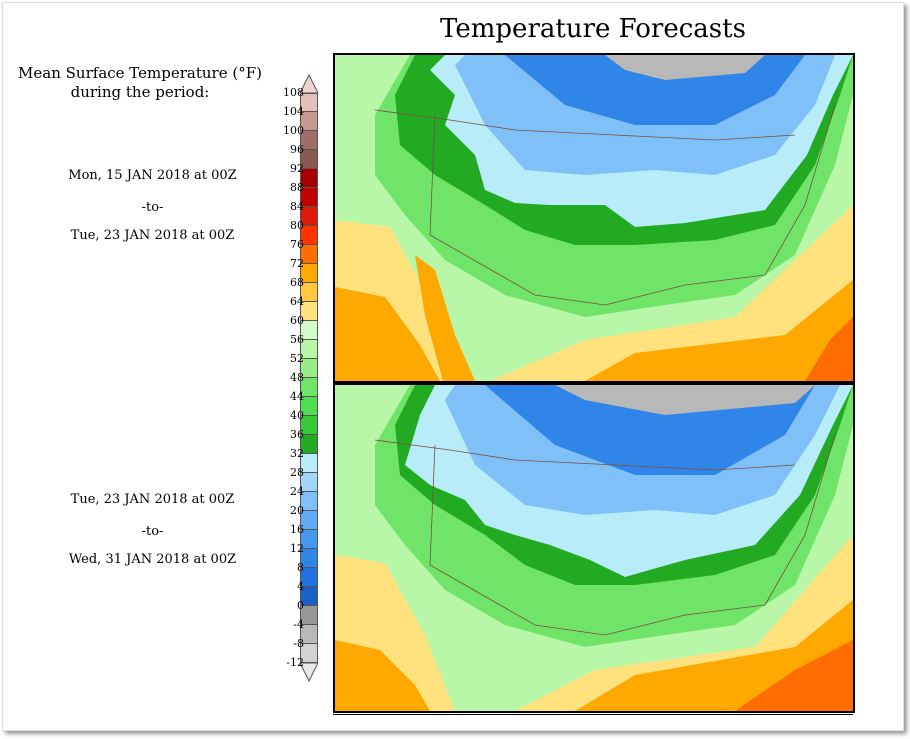 The image size is (910, 739). What do you see at coordinates (295, 662) in the screenshot?
I see `colorbar-tick-label: -12` at bounding box center [295, 662].